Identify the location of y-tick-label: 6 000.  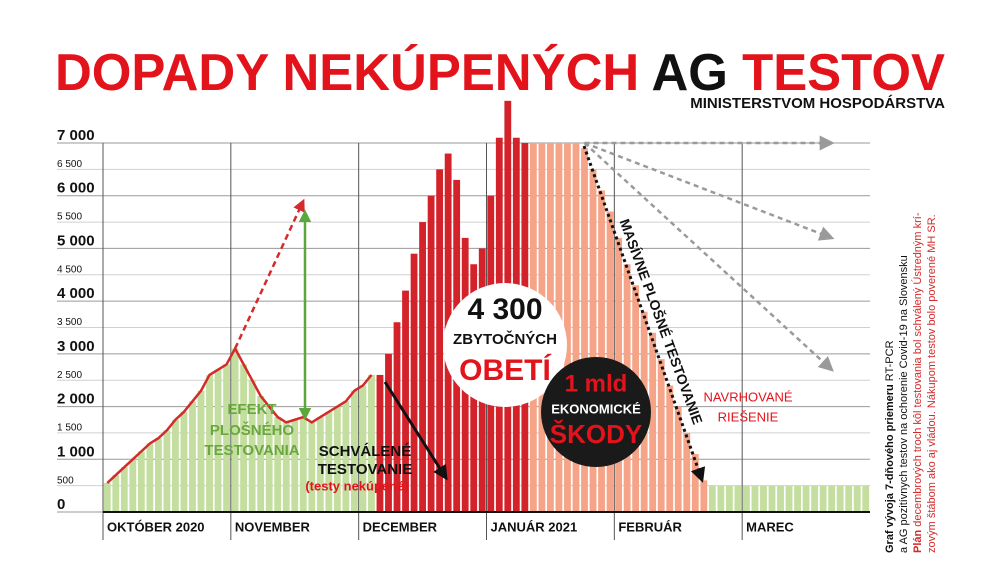
(76, 188).